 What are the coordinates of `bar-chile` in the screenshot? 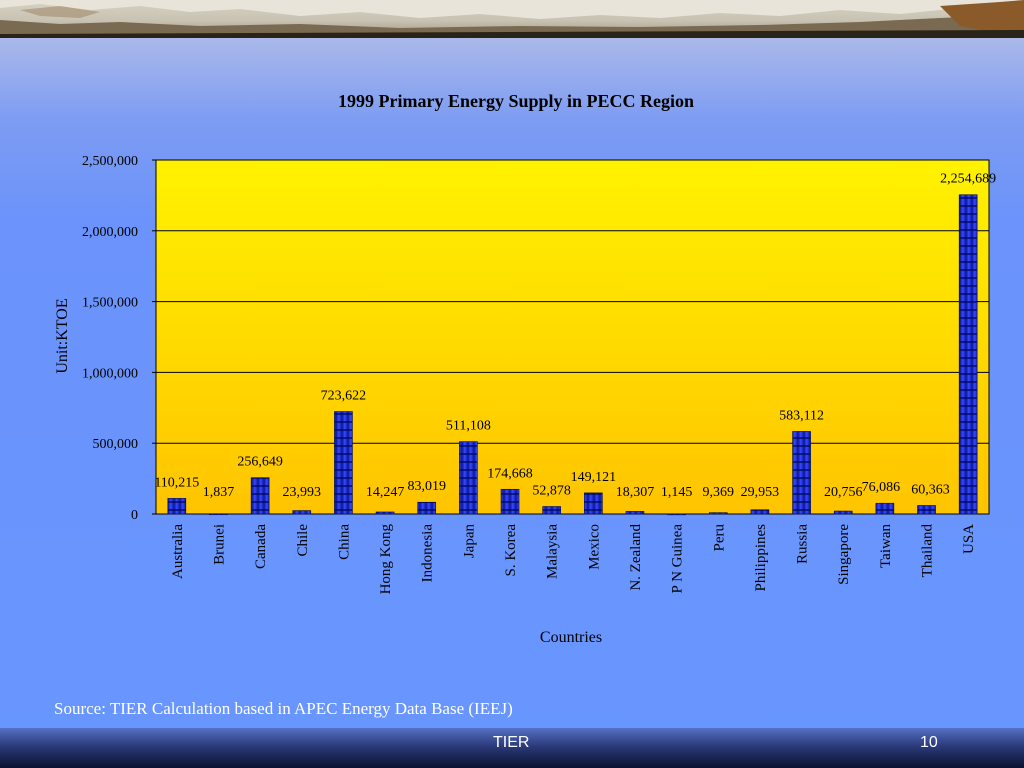 It's located at (302, 512).